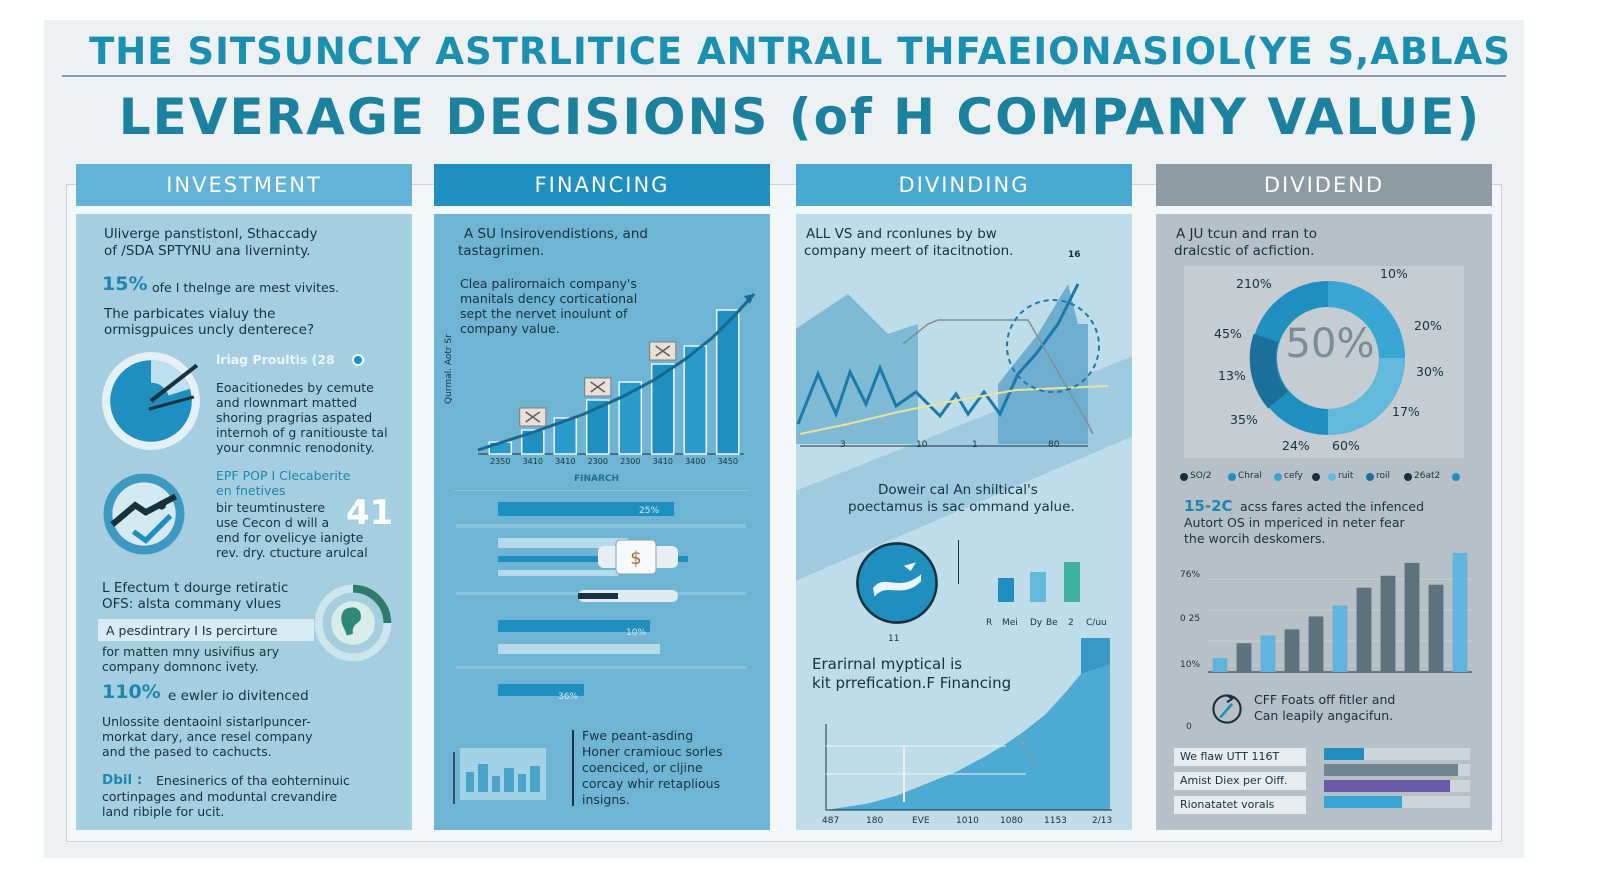 This screenshot has width=1600, height=896. What do you see at coordinates (1053, 346) in the screenshot?
I see `highlight-circle` at bounding box center [1053, 346].